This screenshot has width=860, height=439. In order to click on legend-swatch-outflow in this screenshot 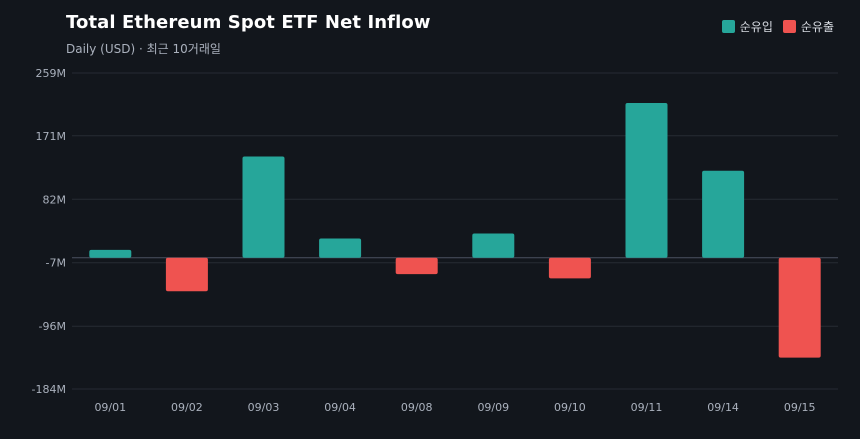, I will do `click(789, 26)`.